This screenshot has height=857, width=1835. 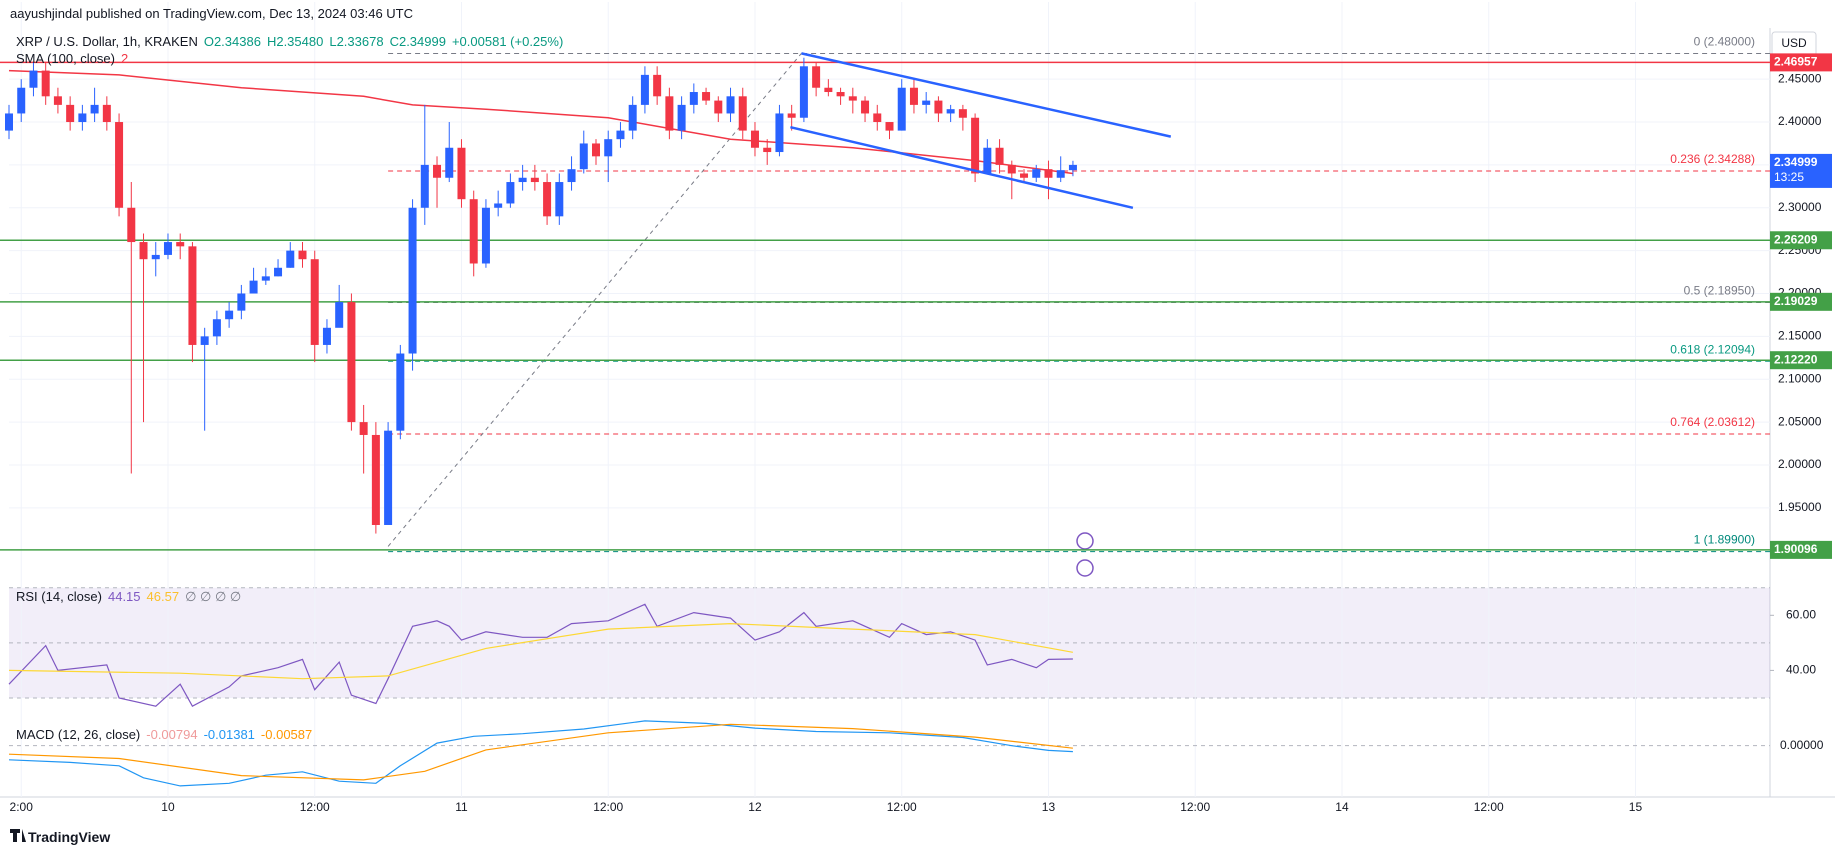 I want to click on macd-signal-value: -0.00587, so click(x=286, y=734).